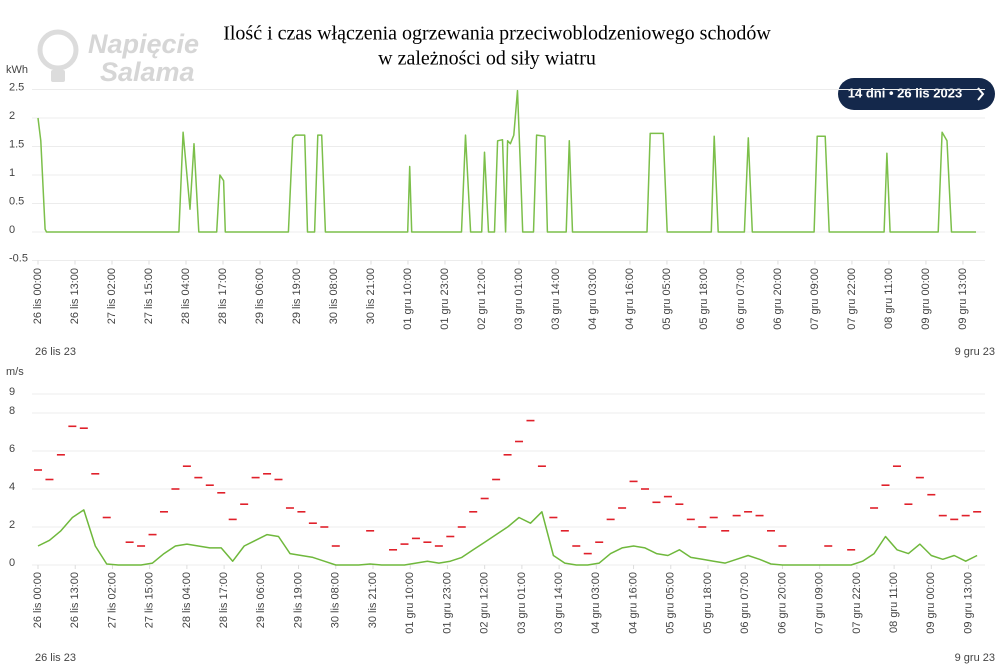 The image size is (1000, 667). Describe the element at coordinates (12, 173) in the screenshot. I see `y-tick-label: 1` at that location.